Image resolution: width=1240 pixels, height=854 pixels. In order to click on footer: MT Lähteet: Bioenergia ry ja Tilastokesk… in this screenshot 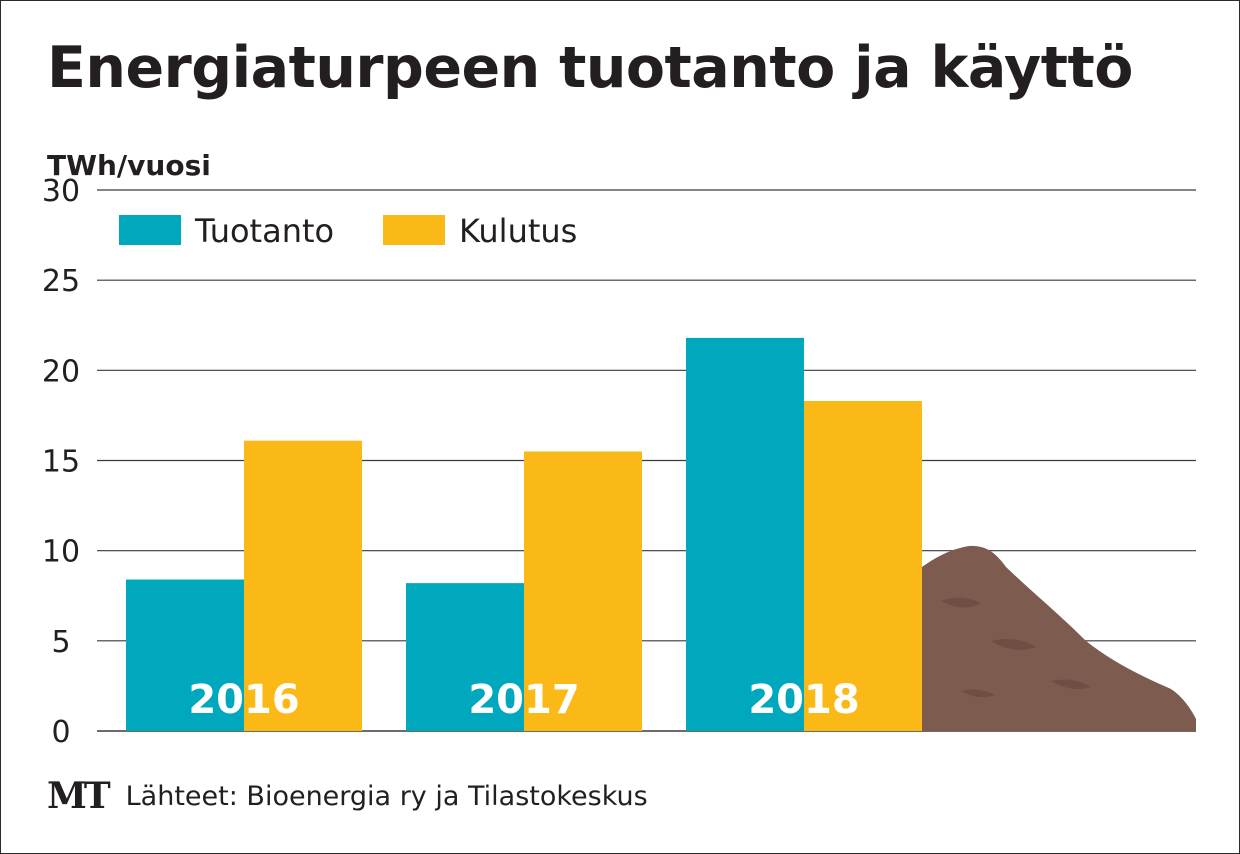, I will do `click(347, 796)`.